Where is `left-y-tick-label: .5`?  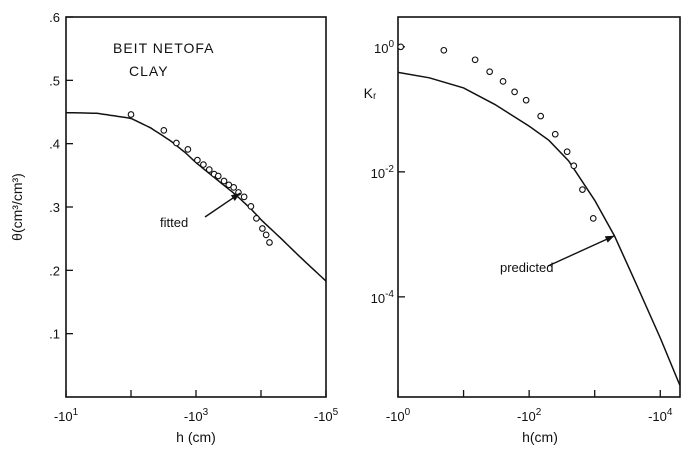
left-y-tick-label: .5 is located at coordinates (54, 80).